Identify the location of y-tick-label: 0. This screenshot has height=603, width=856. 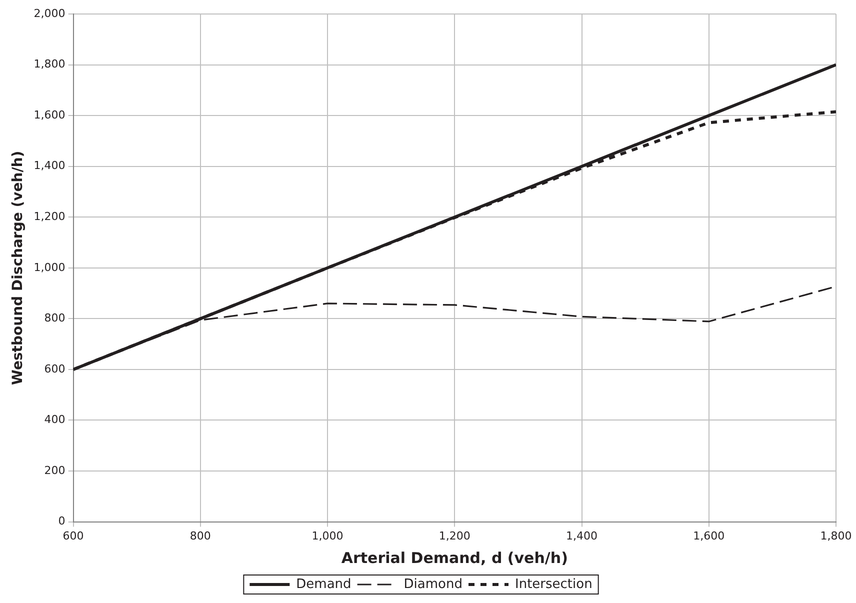
(62, 521).